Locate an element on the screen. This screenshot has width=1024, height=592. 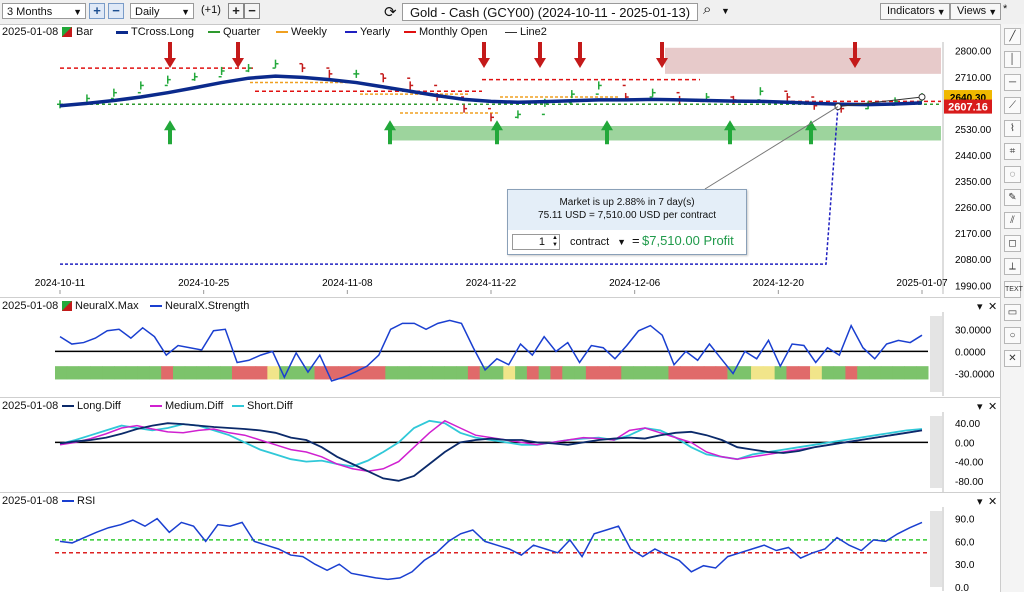
x-tick-label: 2024-12-06 is located at coordinates (635, 283).